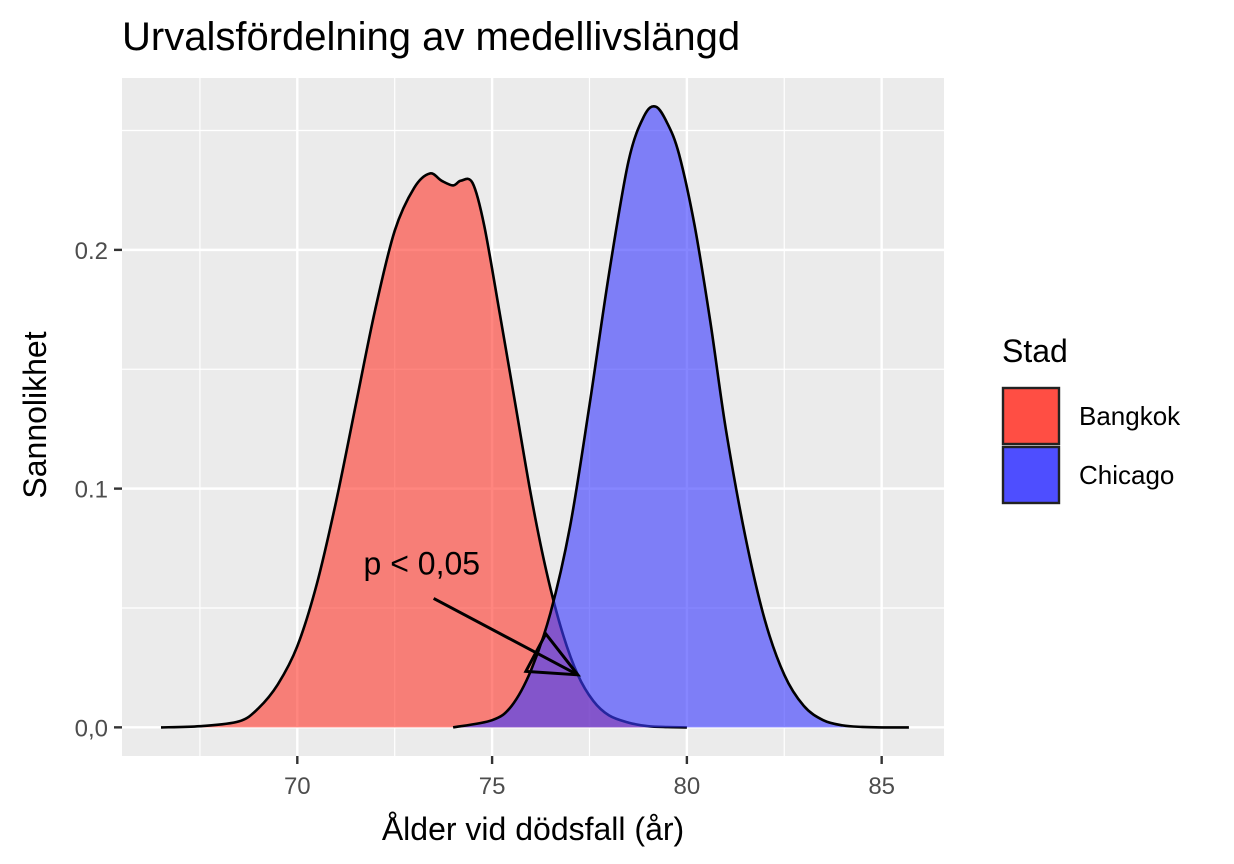  I want to click on x-tick-label: 80, so click(687, 786).